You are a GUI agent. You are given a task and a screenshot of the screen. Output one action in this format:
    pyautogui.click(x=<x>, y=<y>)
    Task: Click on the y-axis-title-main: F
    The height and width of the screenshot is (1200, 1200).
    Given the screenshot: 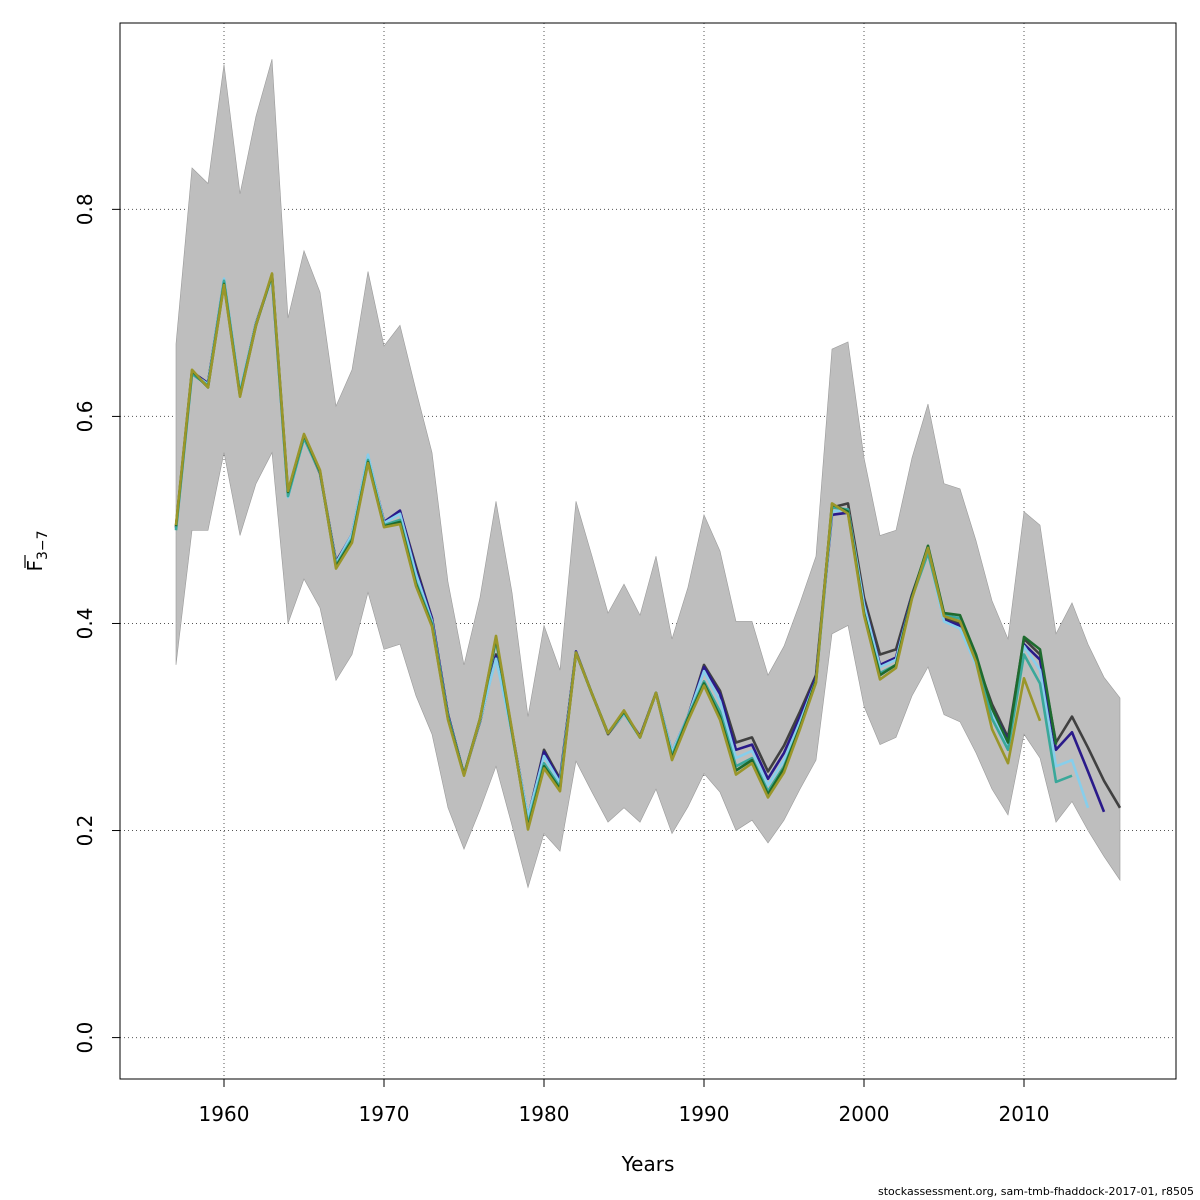 What is the action you would take?
    pyautogui.click(x=35, y=566)
    